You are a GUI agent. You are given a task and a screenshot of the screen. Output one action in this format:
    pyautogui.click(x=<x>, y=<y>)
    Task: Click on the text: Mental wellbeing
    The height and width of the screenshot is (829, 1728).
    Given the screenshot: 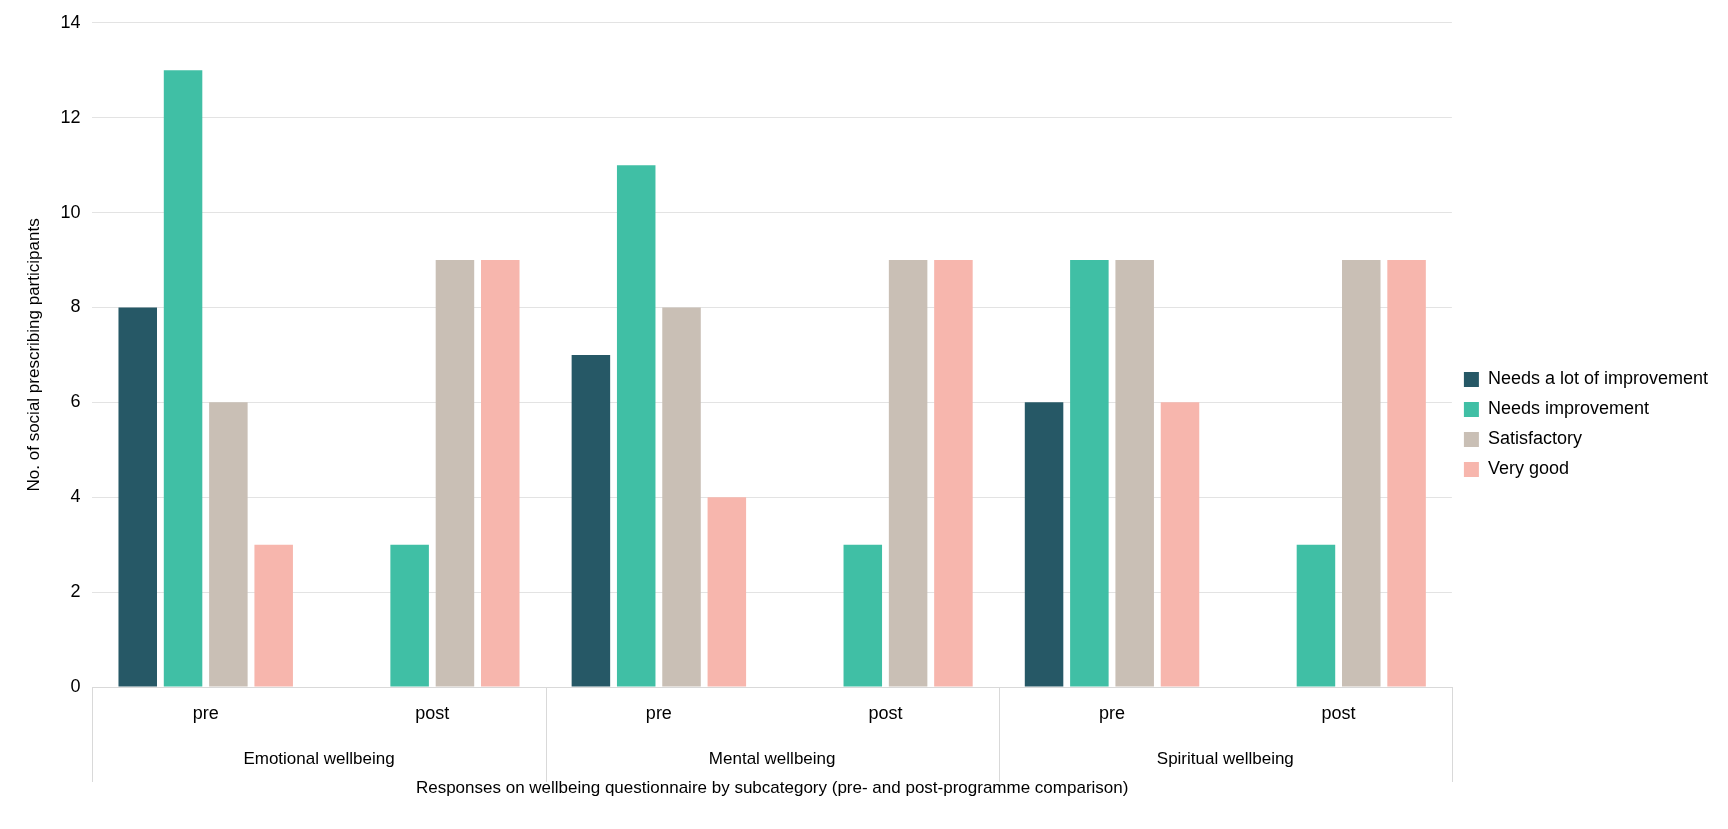 What is the action you would take?
    pyautogui.click(x=772, y=758)
    